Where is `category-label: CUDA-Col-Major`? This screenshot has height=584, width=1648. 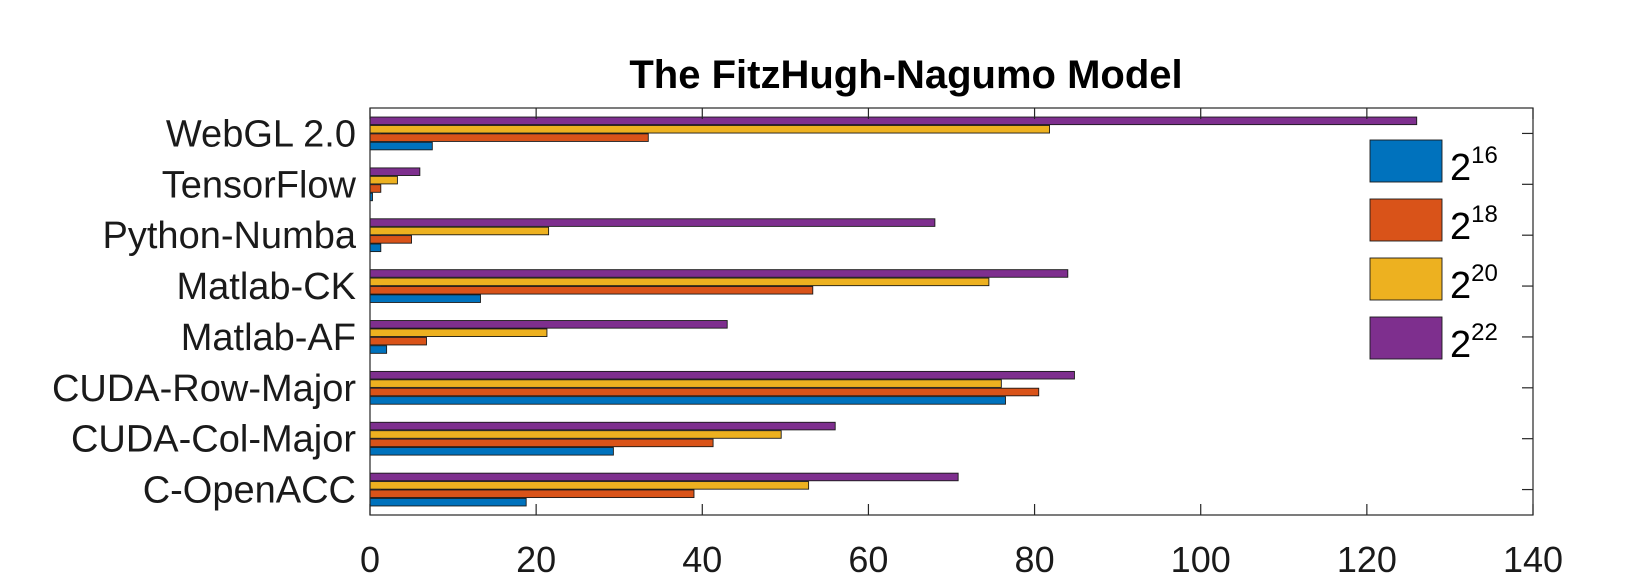 category-label: CUDA-Col-Major is located at coordinates (213, 440).